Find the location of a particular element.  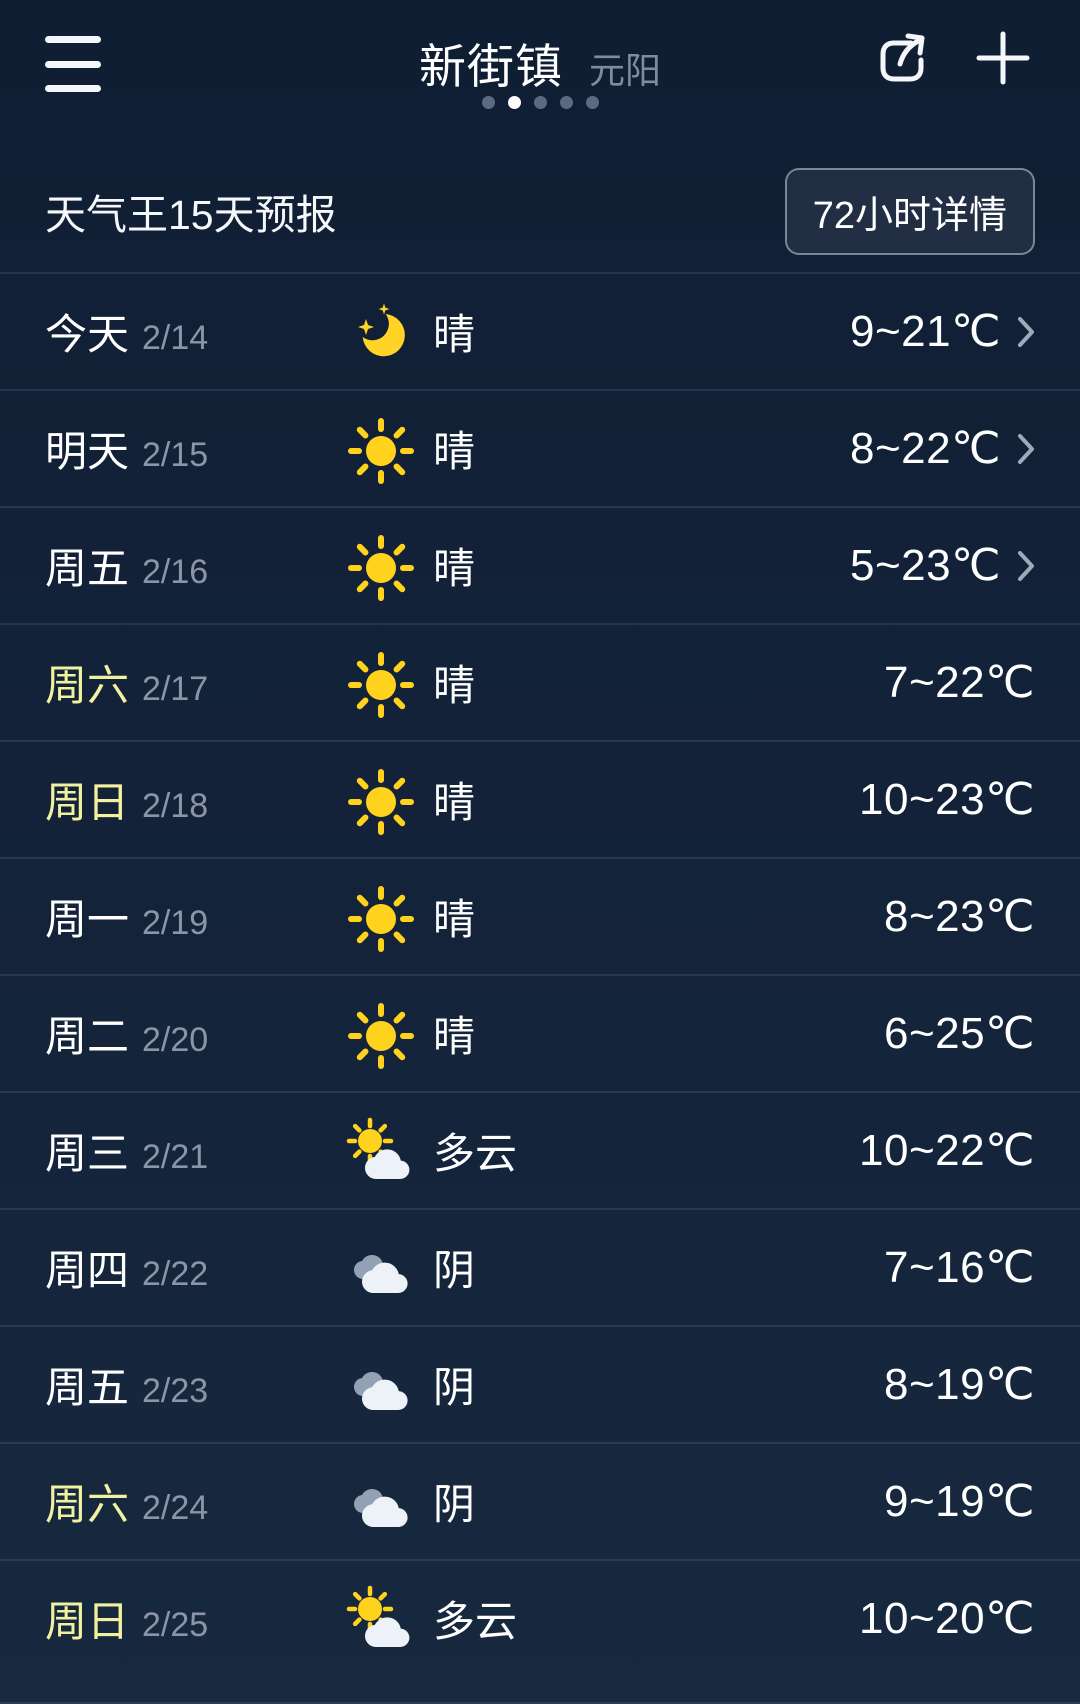

forecast-row: 周日 2/25 多云 10~20℃ is located at coordinates (540, 1617).